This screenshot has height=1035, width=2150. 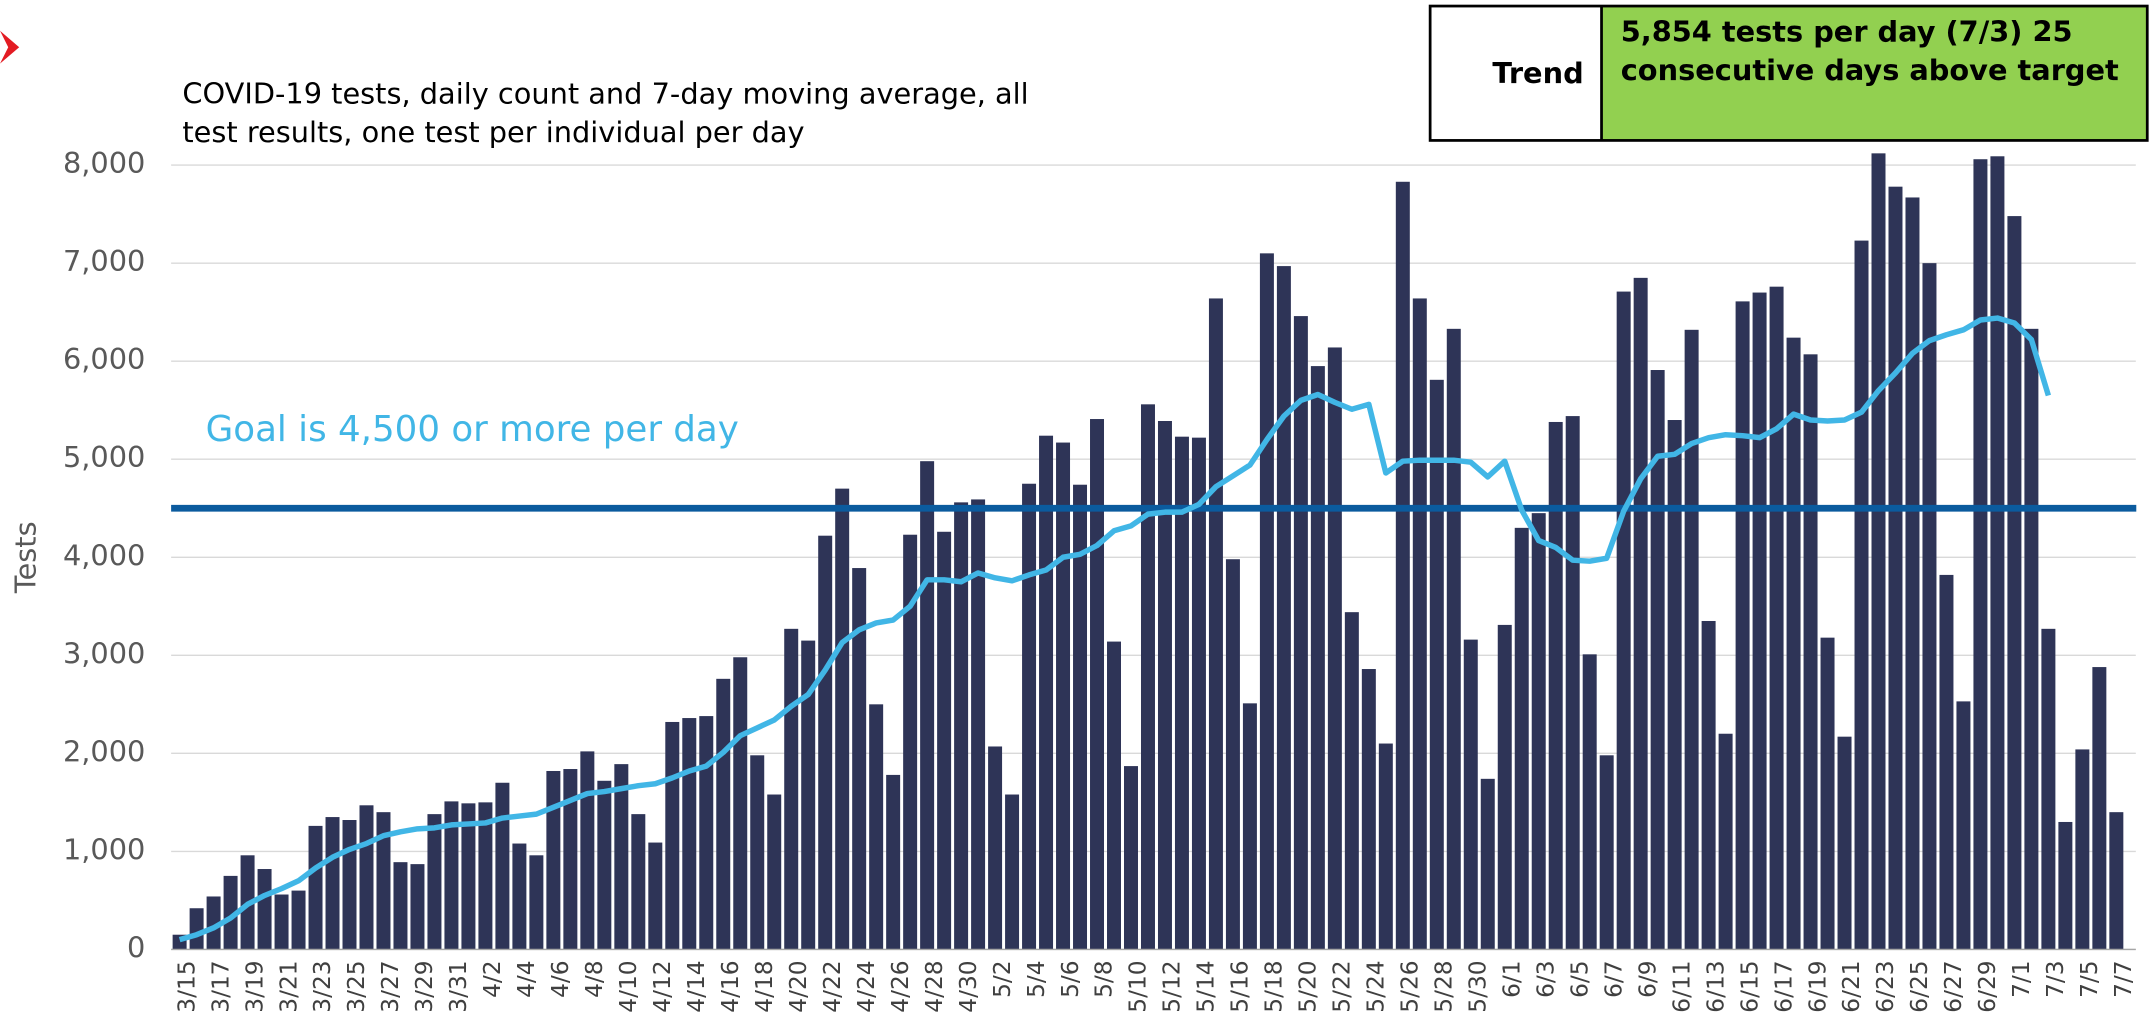 What do you see at coordinates (1613, 979) in the screenshot?
I see `x-tick-label: 6/7` at bounding box center [1613, 979].